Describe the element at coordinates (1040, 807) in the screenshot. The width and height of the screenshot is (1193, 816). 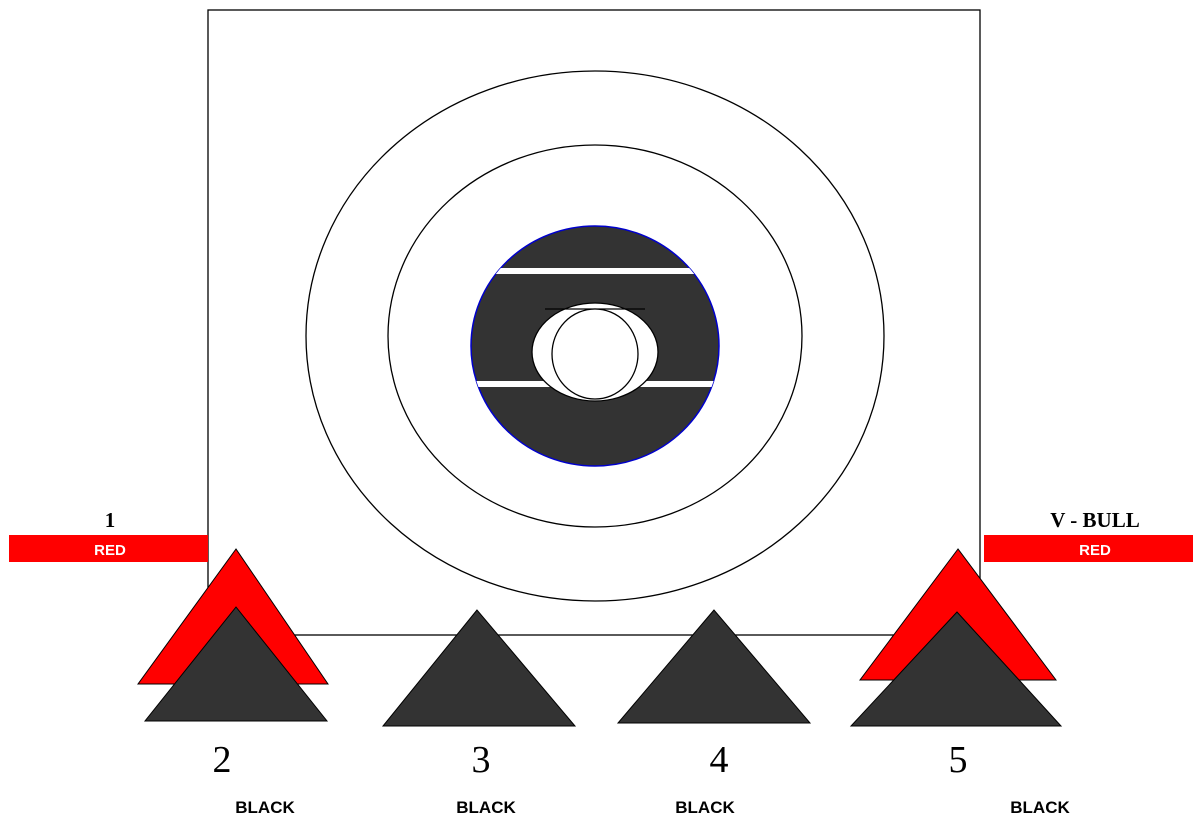
I see `marker-color-label-5: BLACK` at that location.